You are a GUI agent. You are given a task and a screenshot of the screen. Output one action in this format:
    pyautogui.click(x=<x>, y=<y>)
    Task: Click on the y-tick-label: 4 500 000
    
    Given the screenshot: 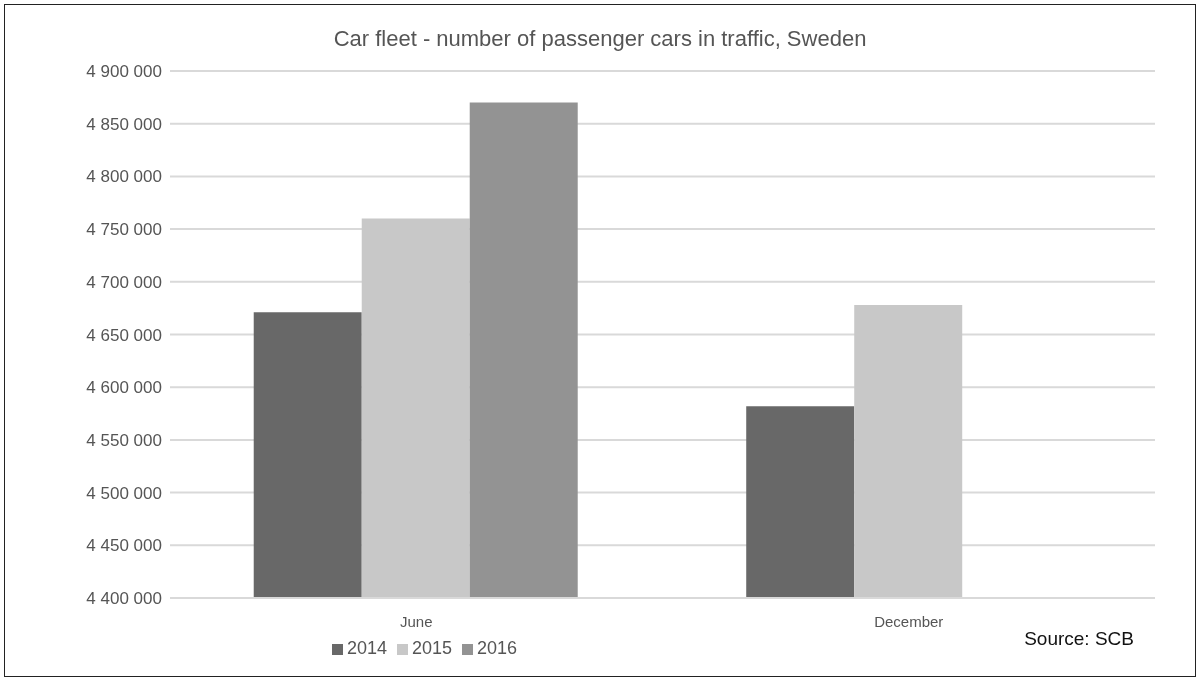 What is the action you would take?
    pyautogui.click(x=124, y=493)
    